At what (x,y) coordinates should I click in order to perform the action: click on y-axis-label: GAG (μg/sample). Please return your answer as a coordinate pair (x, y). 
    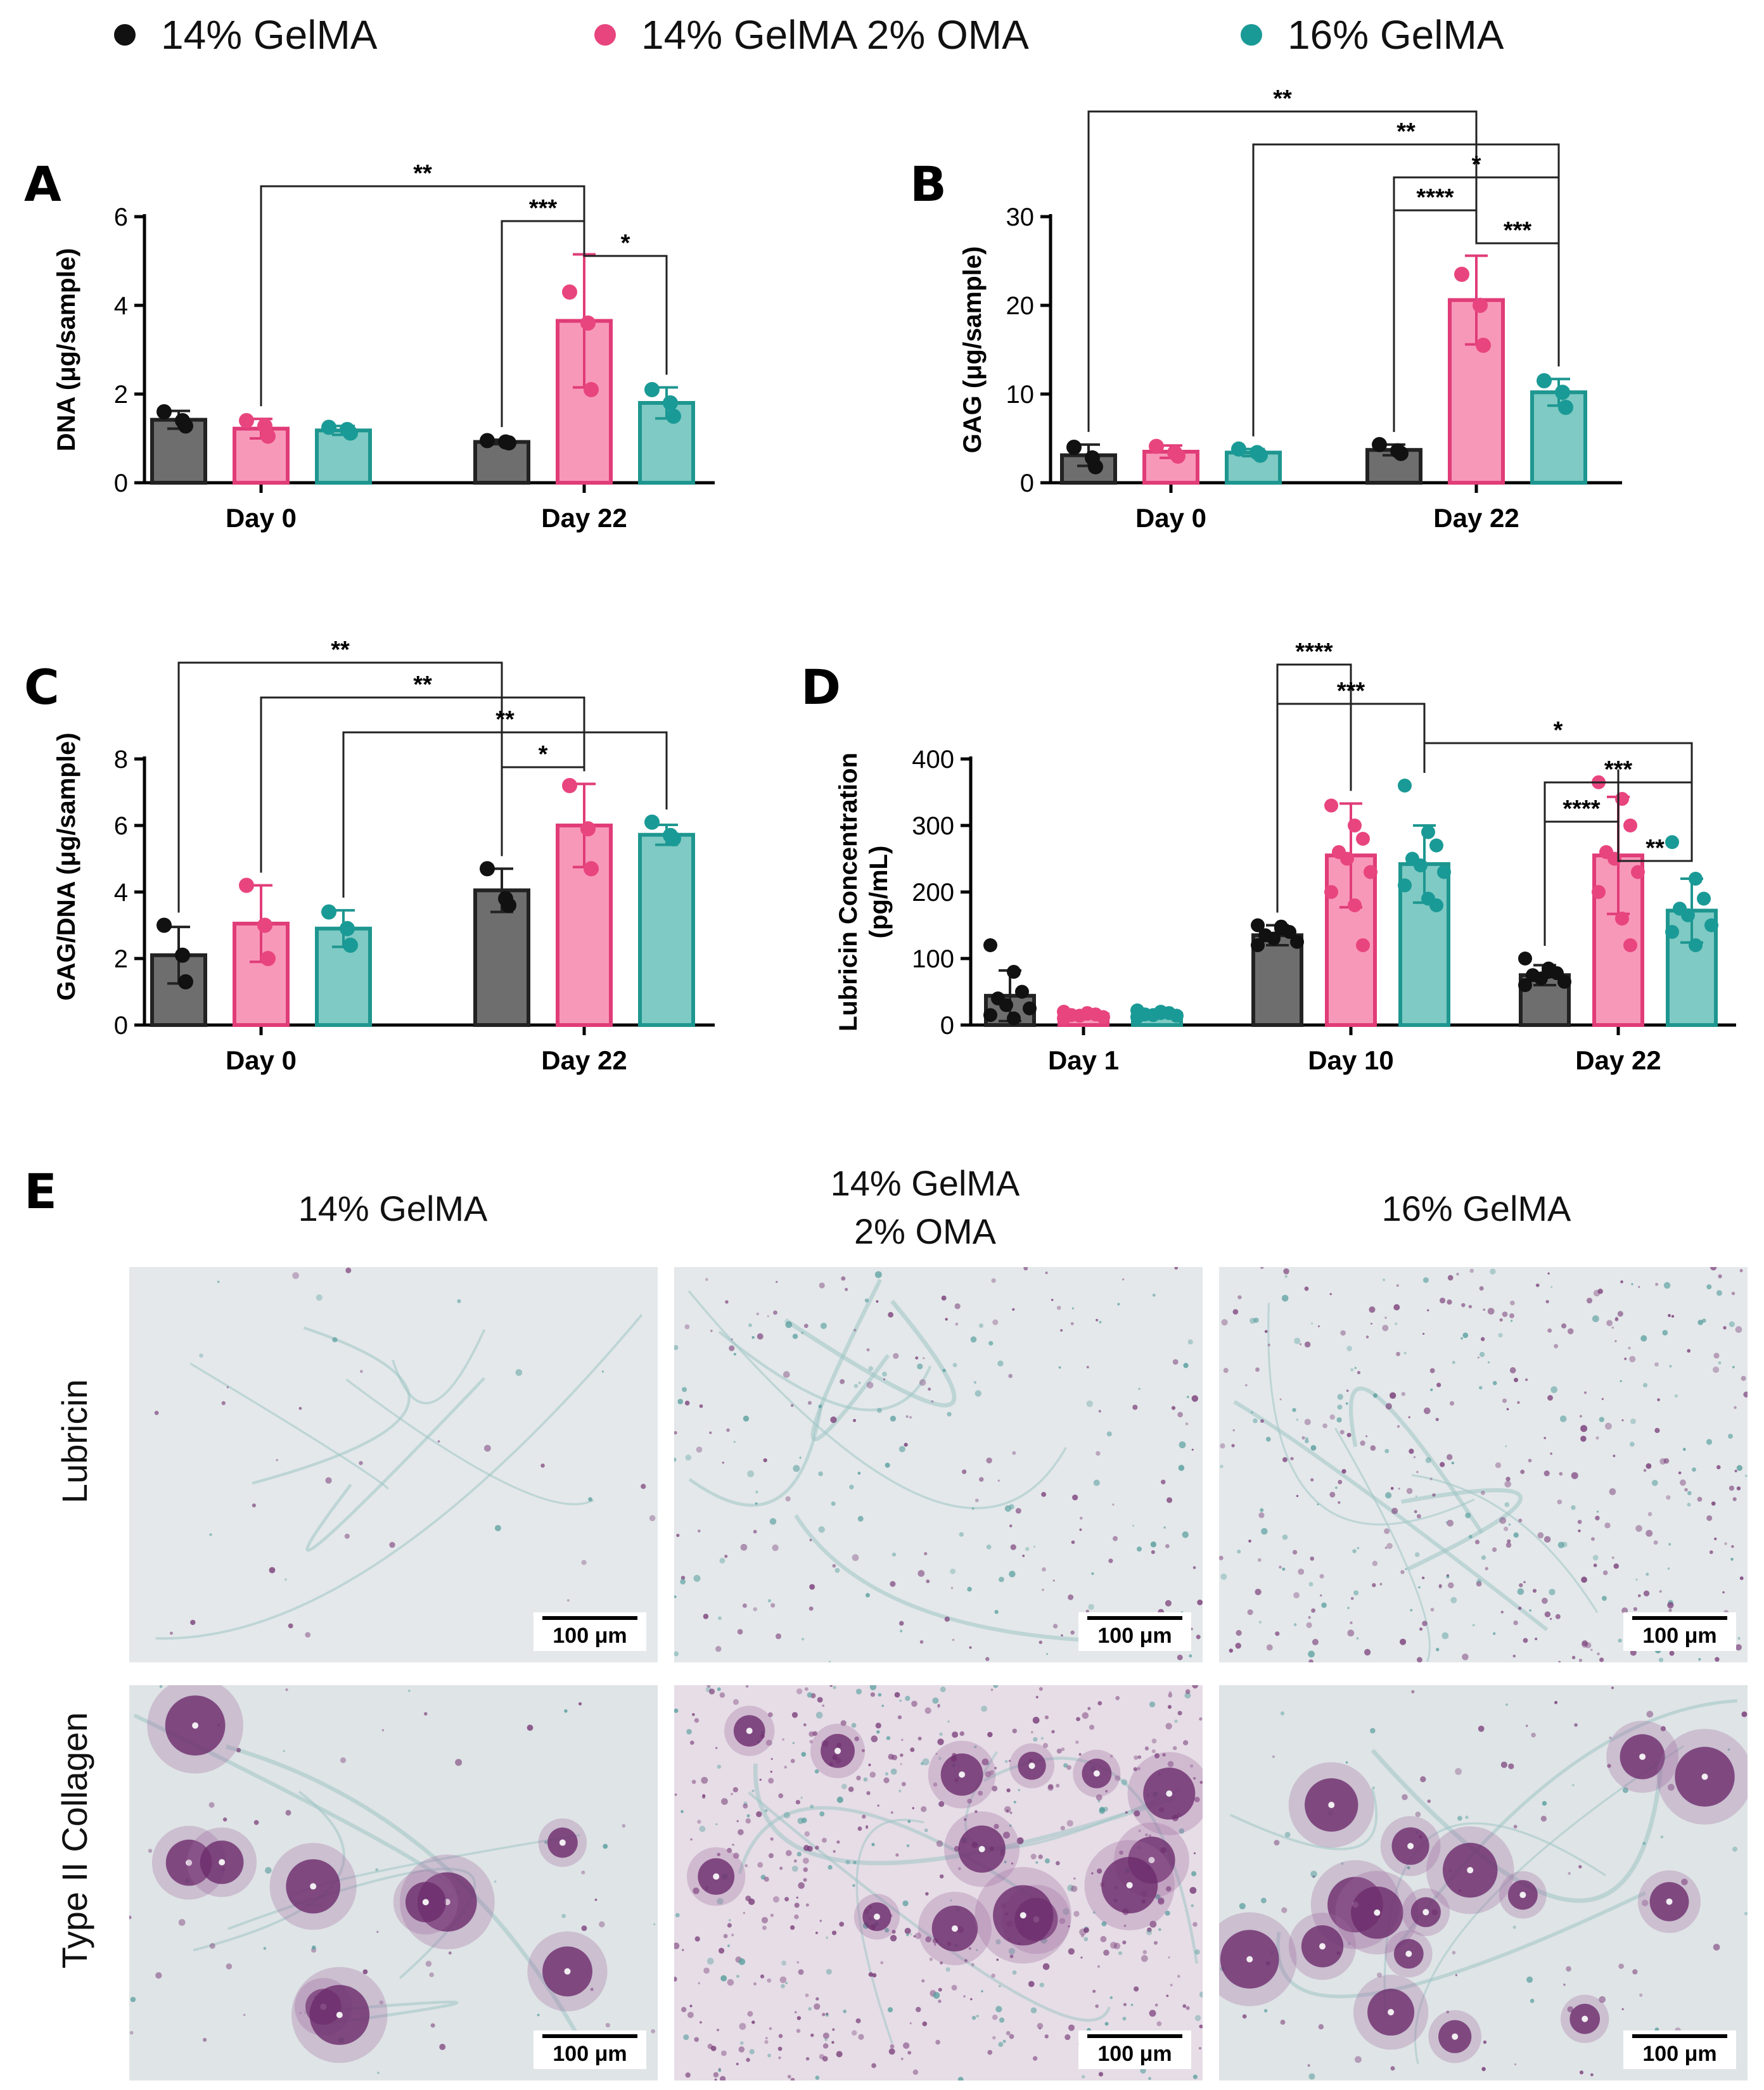
    Looking at the image, I should click on (973, 350).